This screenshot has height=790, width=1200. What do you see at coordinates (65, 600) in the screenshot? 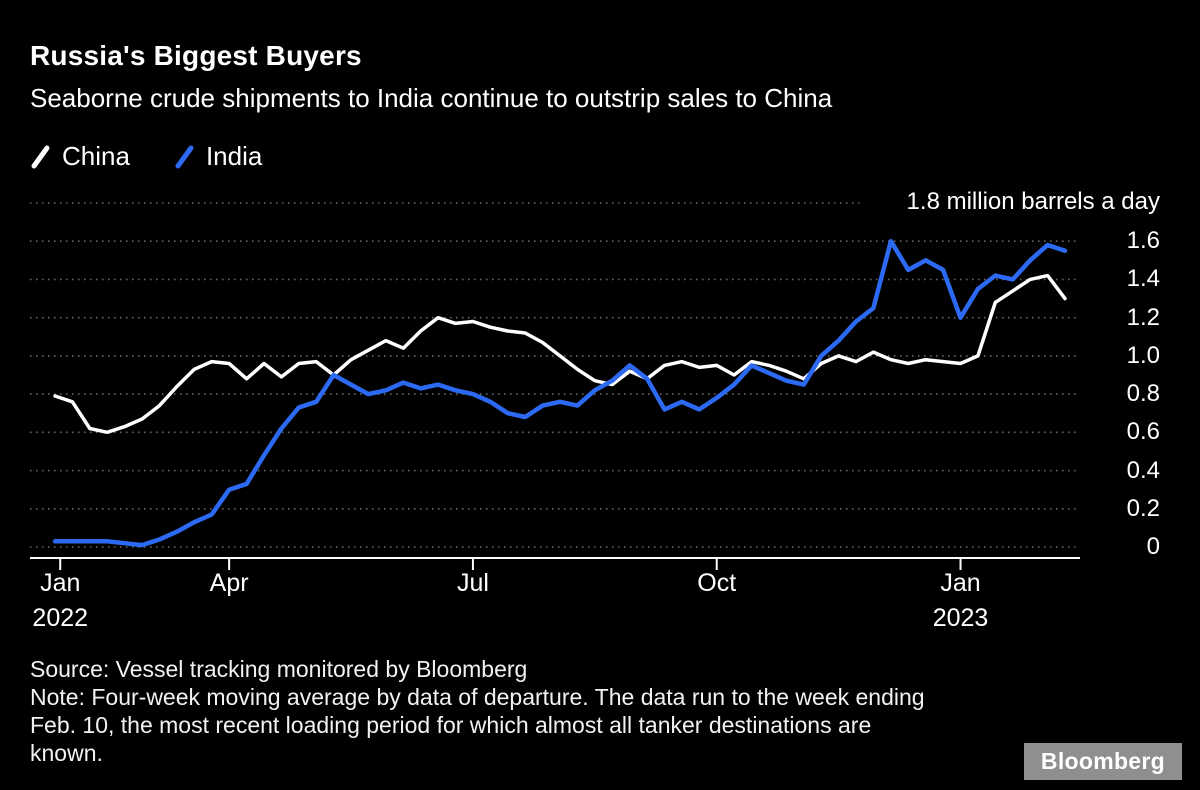
I see `x-tick-label: Jan 2022` at bounding box center [65, 600].